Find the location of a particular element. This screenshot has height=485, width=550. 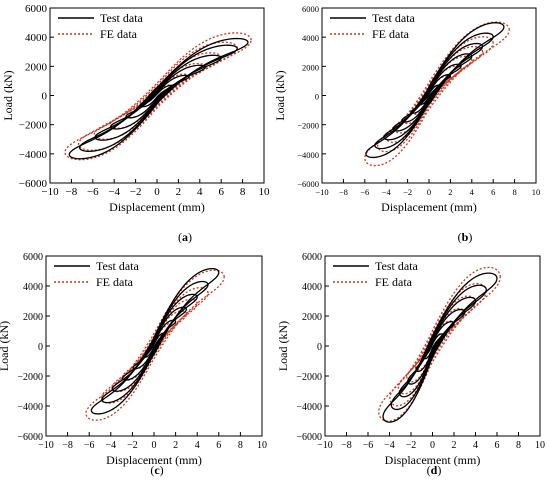

plot-frame is located at coordinates (432, 346).